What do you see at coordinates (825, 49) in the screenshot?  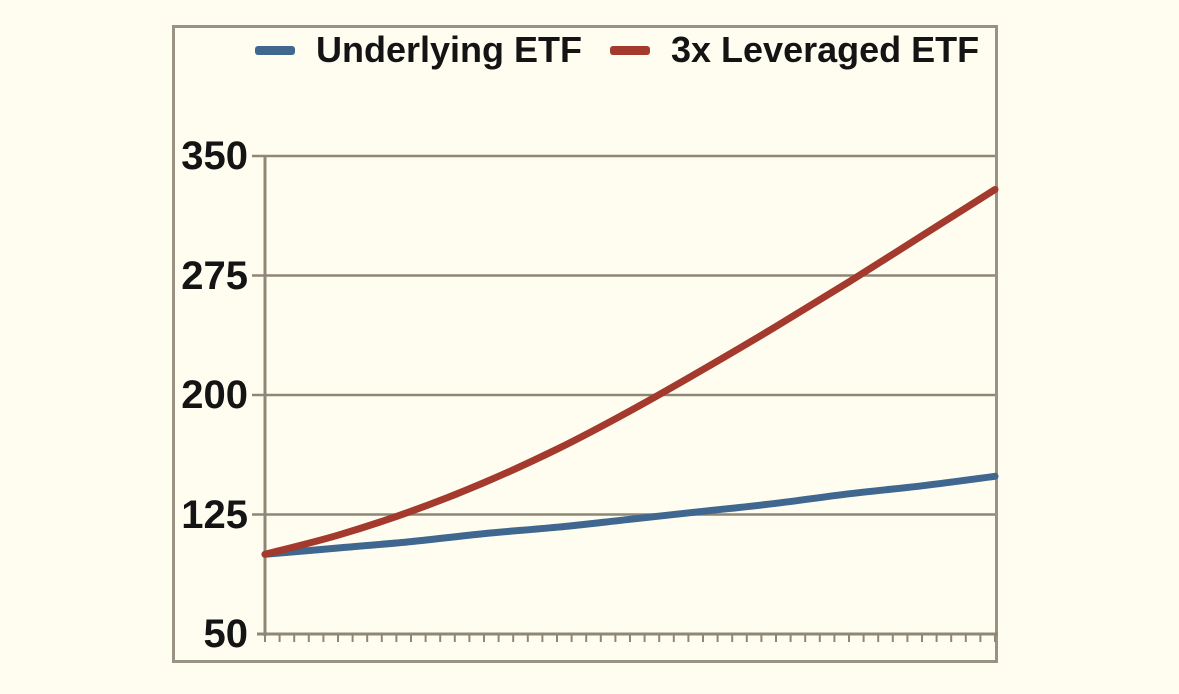 I see `legend-label-leveraged-etf: 3x Leveraged ETF` at bounding box center [825, 49].